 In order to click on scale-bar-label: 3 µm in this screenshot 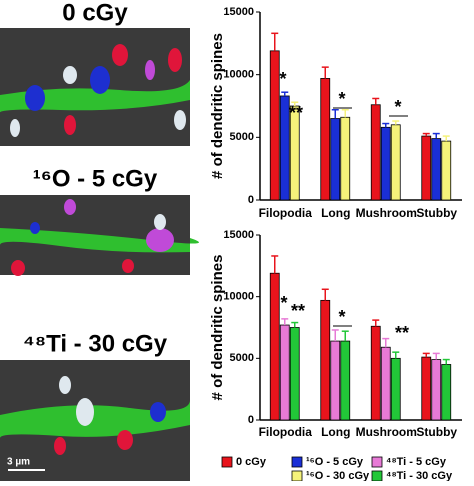, I will do `click(18, 462)`.